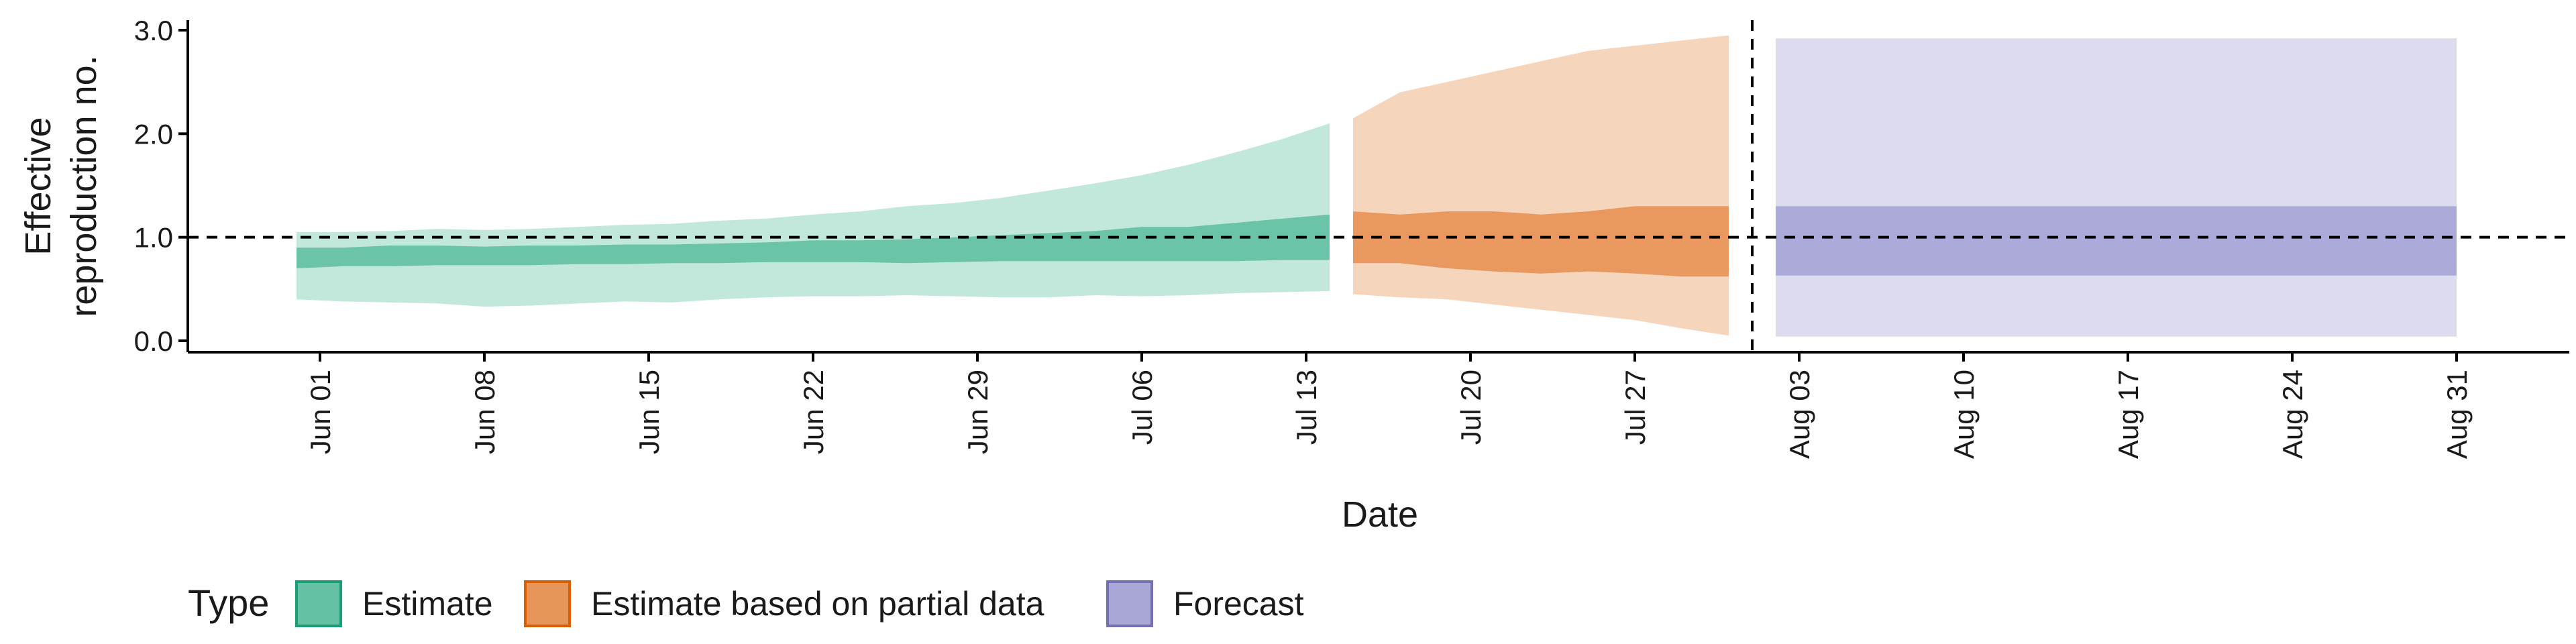 This screenshot has width=2576, height=644. Describe the element at coordinates (153, 30) in the screenshot. I see `y-tick-label: 3.0` at that location.